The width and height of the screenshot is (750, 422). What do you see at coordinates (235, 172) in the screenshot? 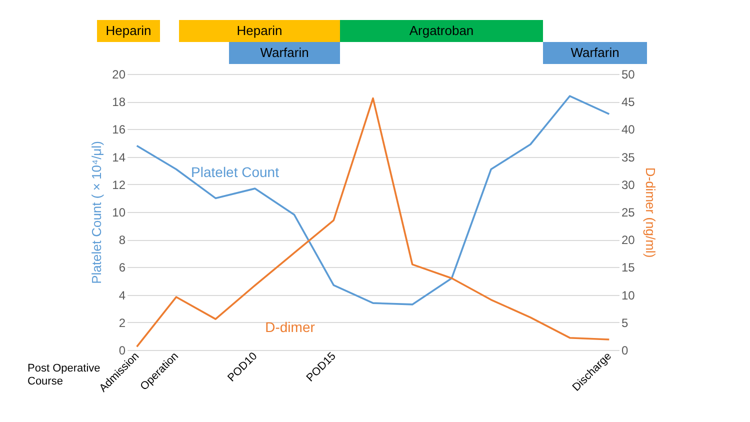
I see `series-label: Platelet Count` at bounding box center [235, 172].